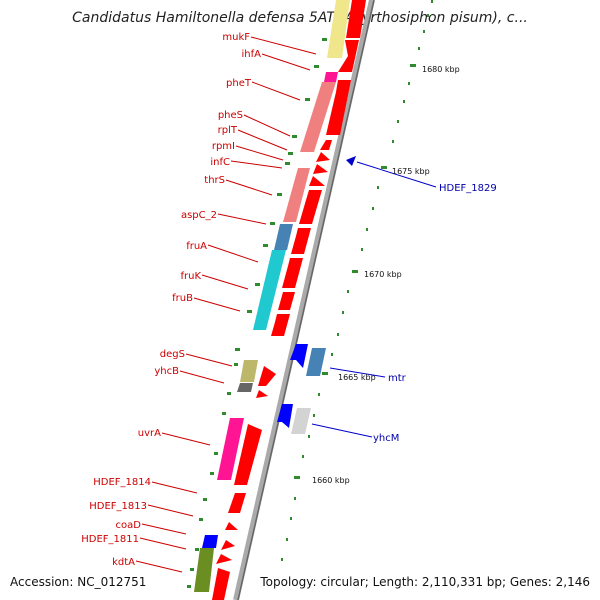  I want to click on gene-arrow-ihfA, so click(348, 56).